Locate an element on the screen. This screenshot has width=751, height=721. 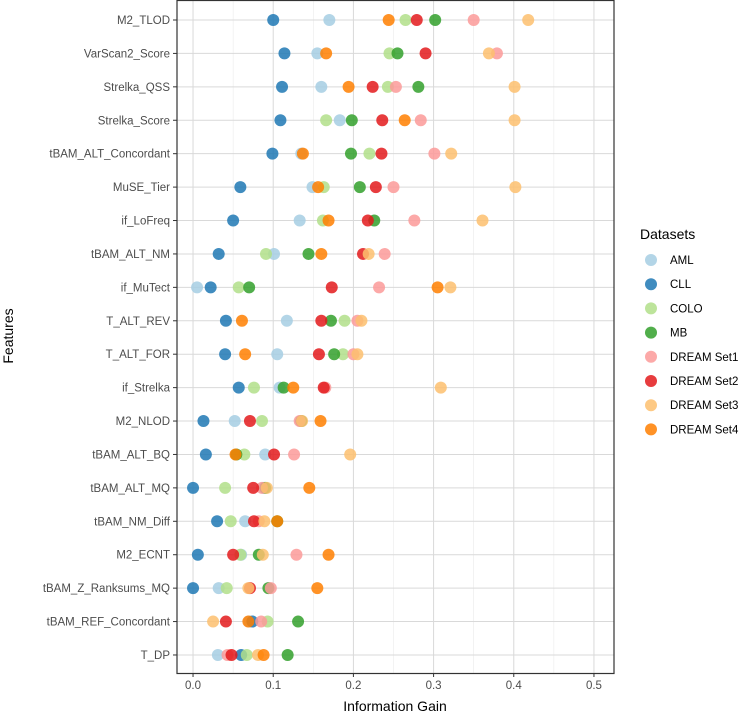
legend-label: MB is located at coordinates (679, 334).